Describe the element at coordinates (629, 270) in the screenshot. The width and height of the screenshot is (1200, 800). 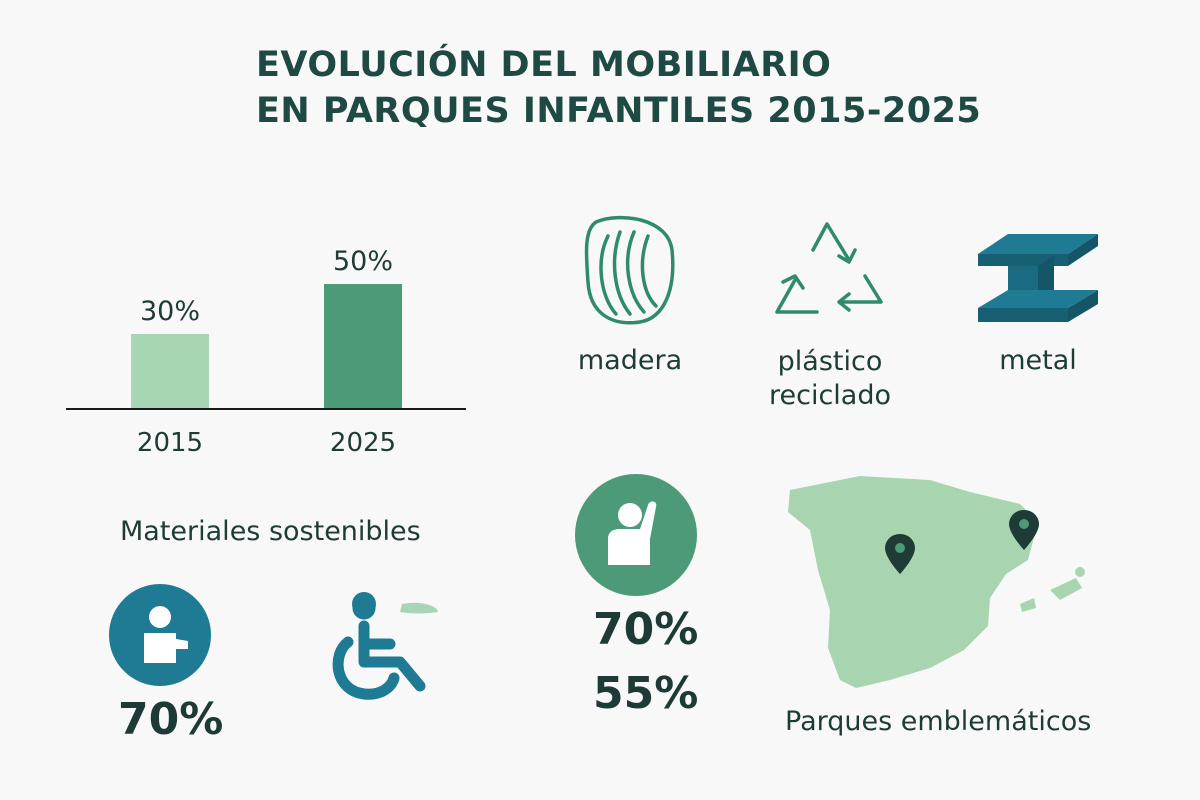
I see `wood-icon` at that location.